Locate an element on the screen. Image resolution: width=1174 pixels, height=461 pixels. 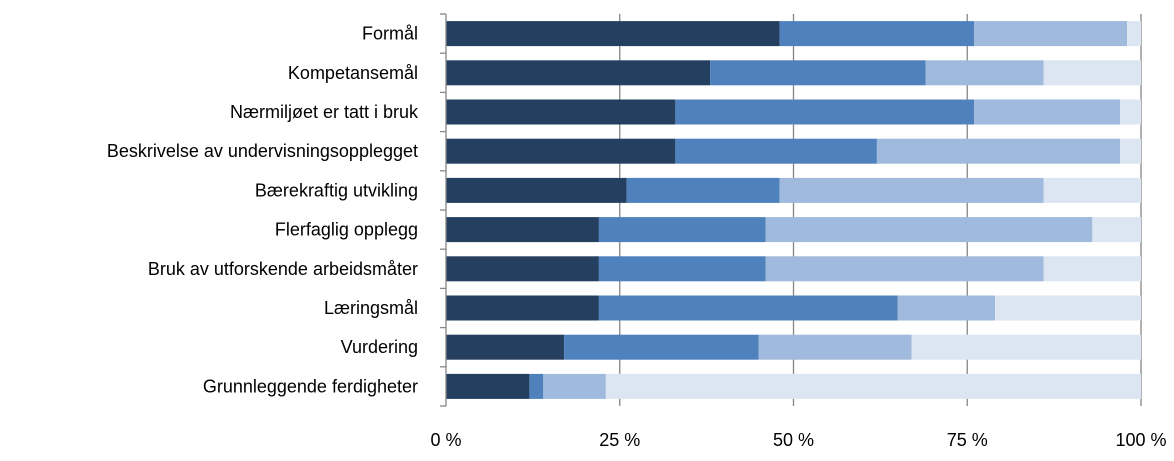
category-label: Bruk av utforskende arbeidsmåter is located at coordinates (283, 269).